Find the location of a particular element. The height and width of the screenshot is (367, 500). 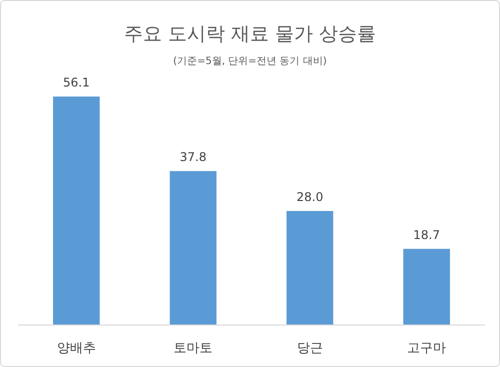

x-tick-label: 당근 is located at coordinates (309, 348).